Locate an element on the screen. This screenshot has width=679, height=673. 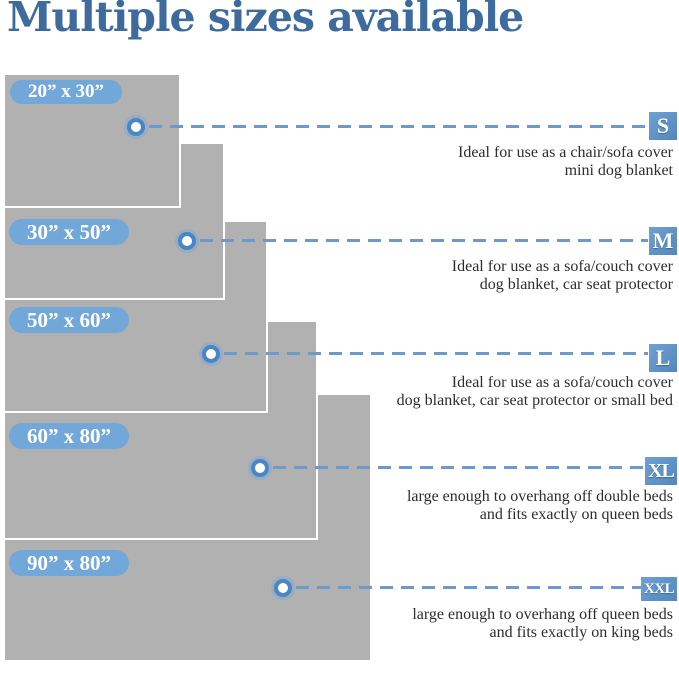
callout-dot-l is located at coordinates (211, 354).